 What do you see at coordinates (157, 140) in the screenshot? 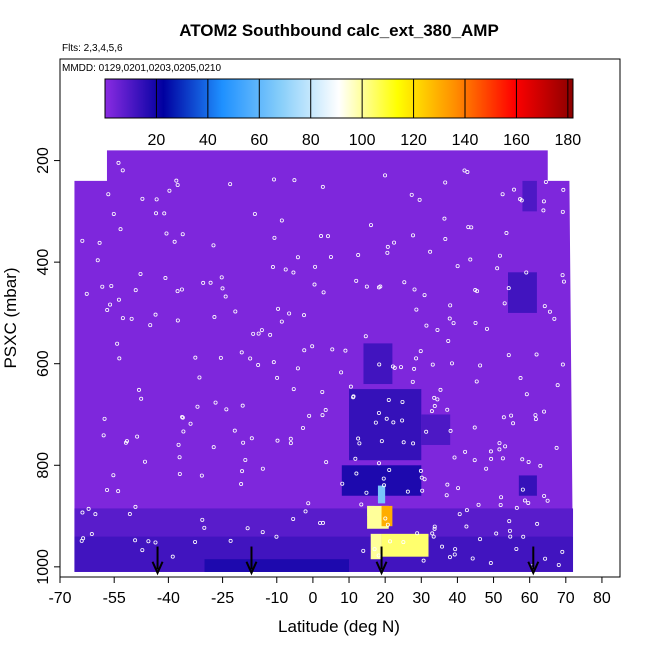
I see `colorbar-tick-label: 20` at bounding box center [157, 140].